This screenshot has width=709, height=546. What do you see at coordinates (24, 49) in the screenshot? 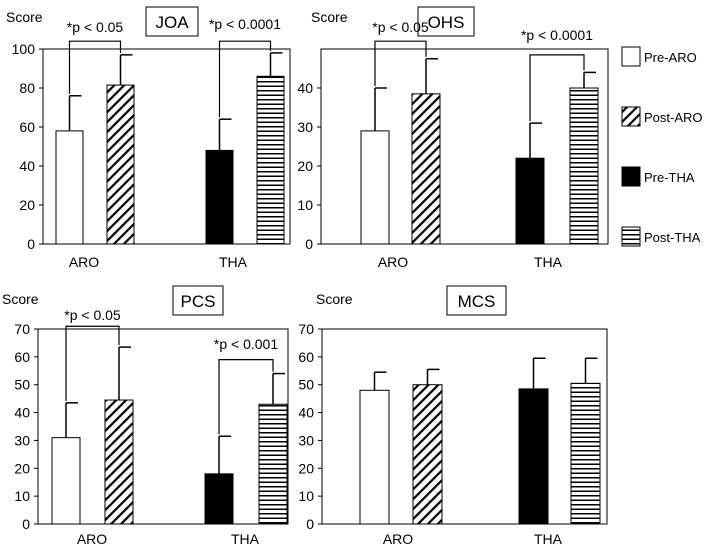
I see `y-tick-label: 100` at bounding box center [24, 49].